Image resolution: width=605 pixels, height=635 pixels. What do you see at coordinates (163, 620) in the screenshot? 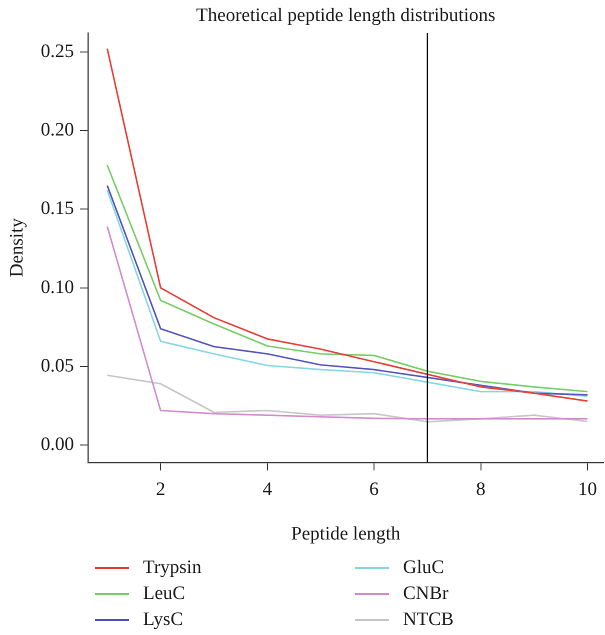
I see `legend-label: LysC` at bounding box center [163, 620].